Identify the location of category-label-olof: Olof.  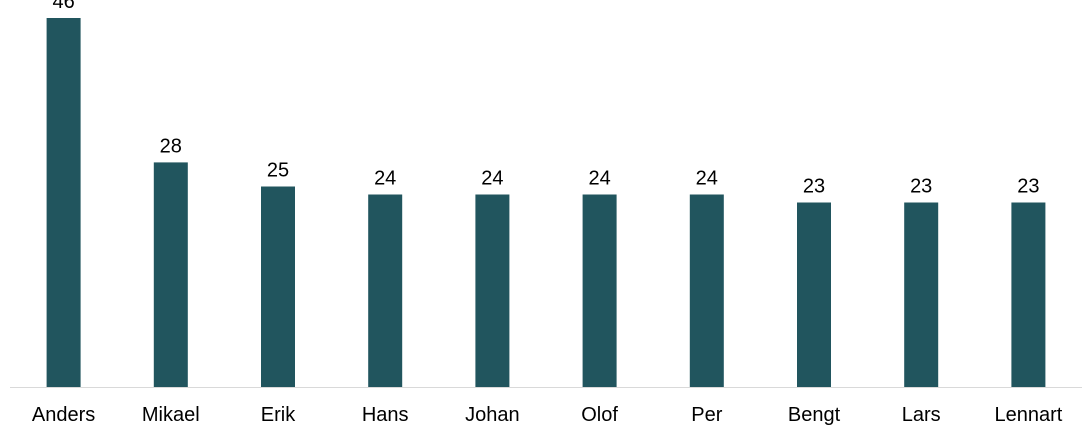
(599, 415).